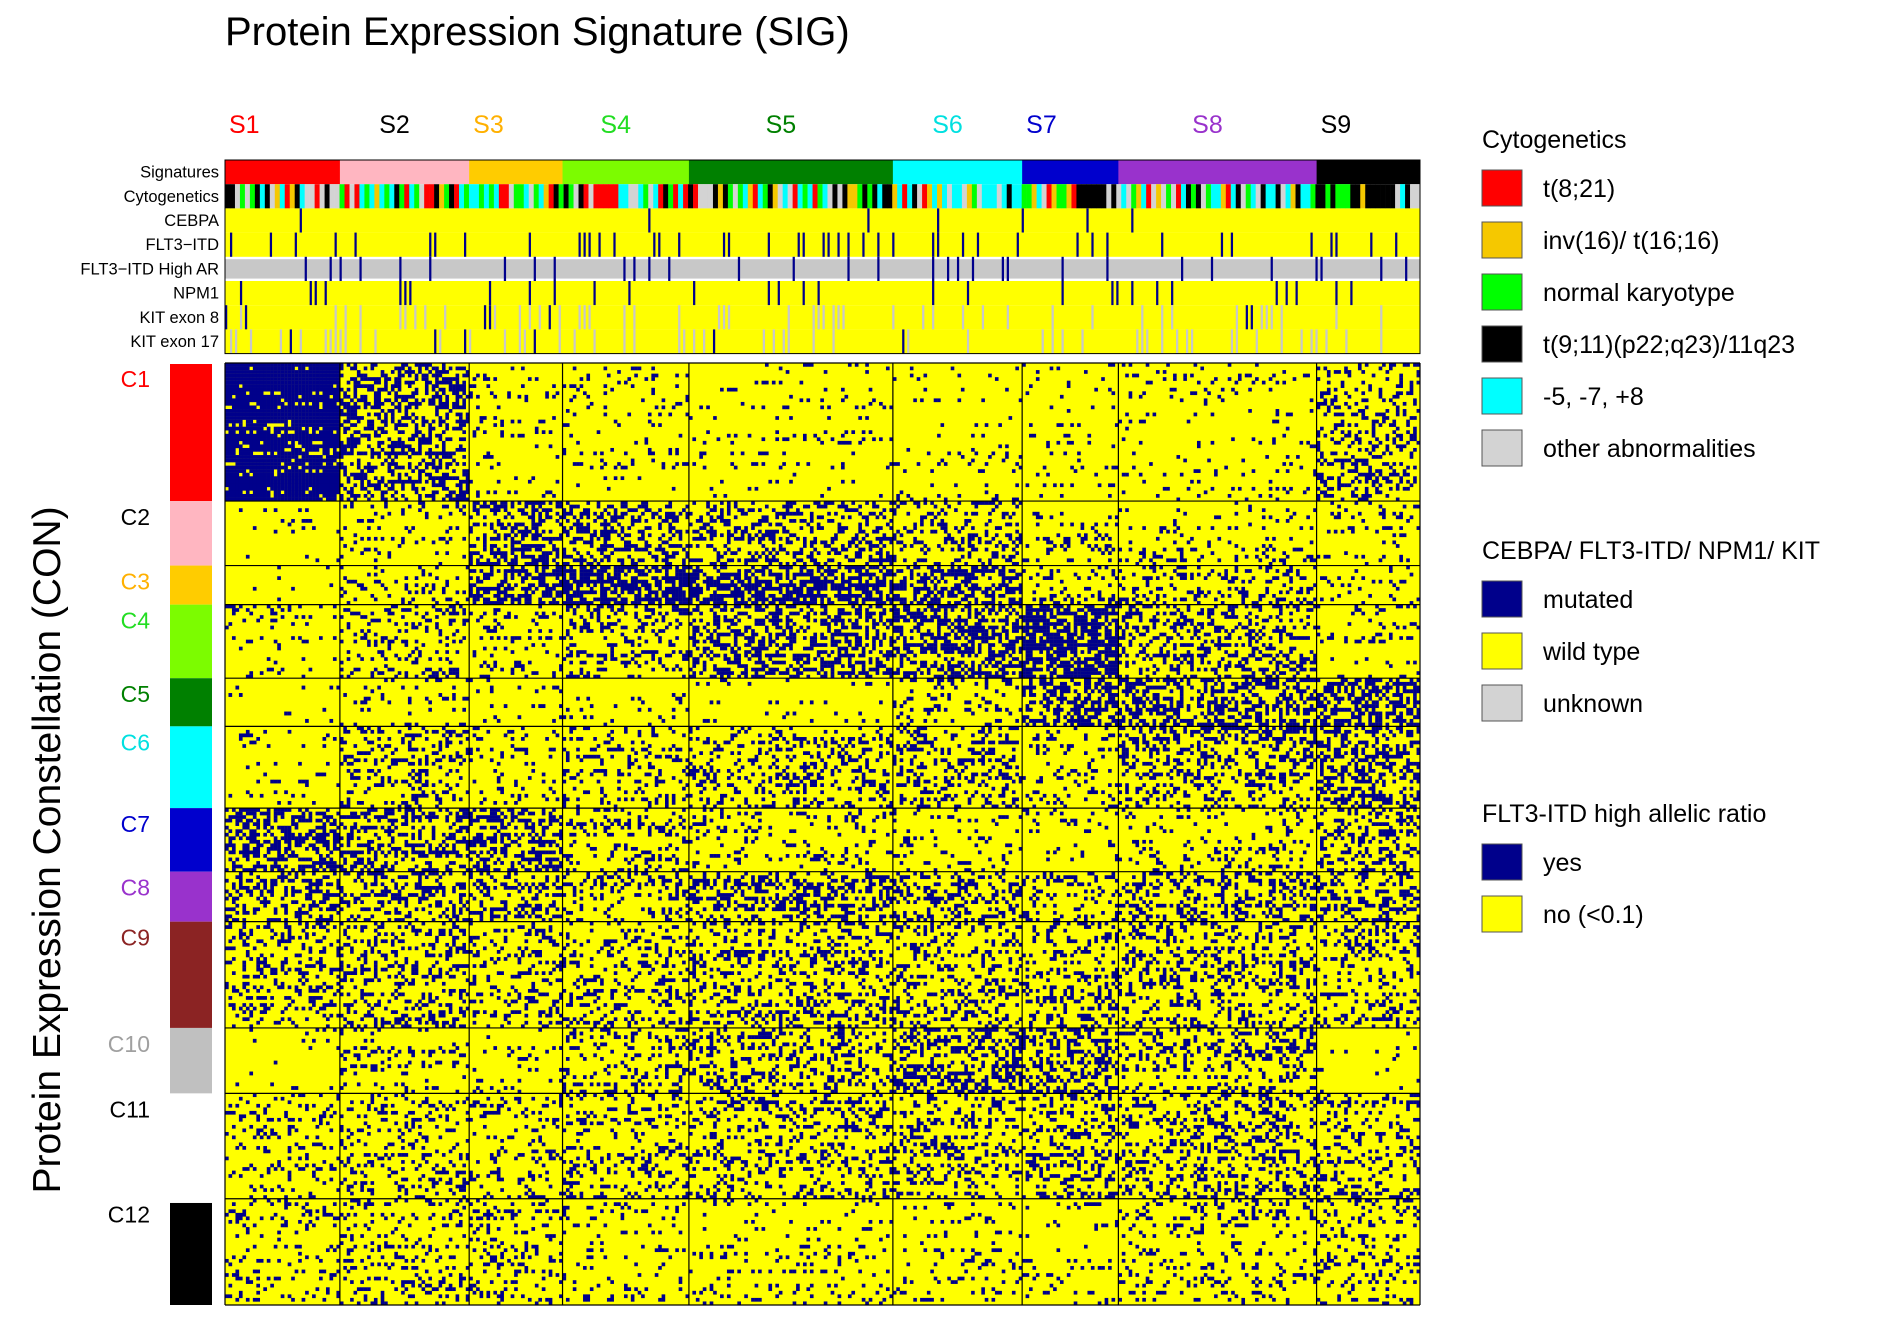  What do you see at coordinates (182, 245) in the screenshot?
I see `annotation-row-label: FLT3−ITD` at bounding box center [182, 245].